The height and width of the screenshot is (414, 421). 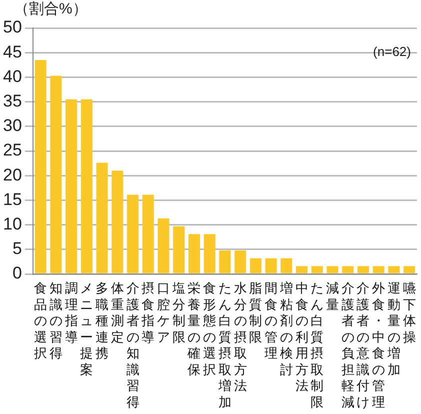 I want to click on x-tick-label: 口腔ケア, so click(x=163, y=312).